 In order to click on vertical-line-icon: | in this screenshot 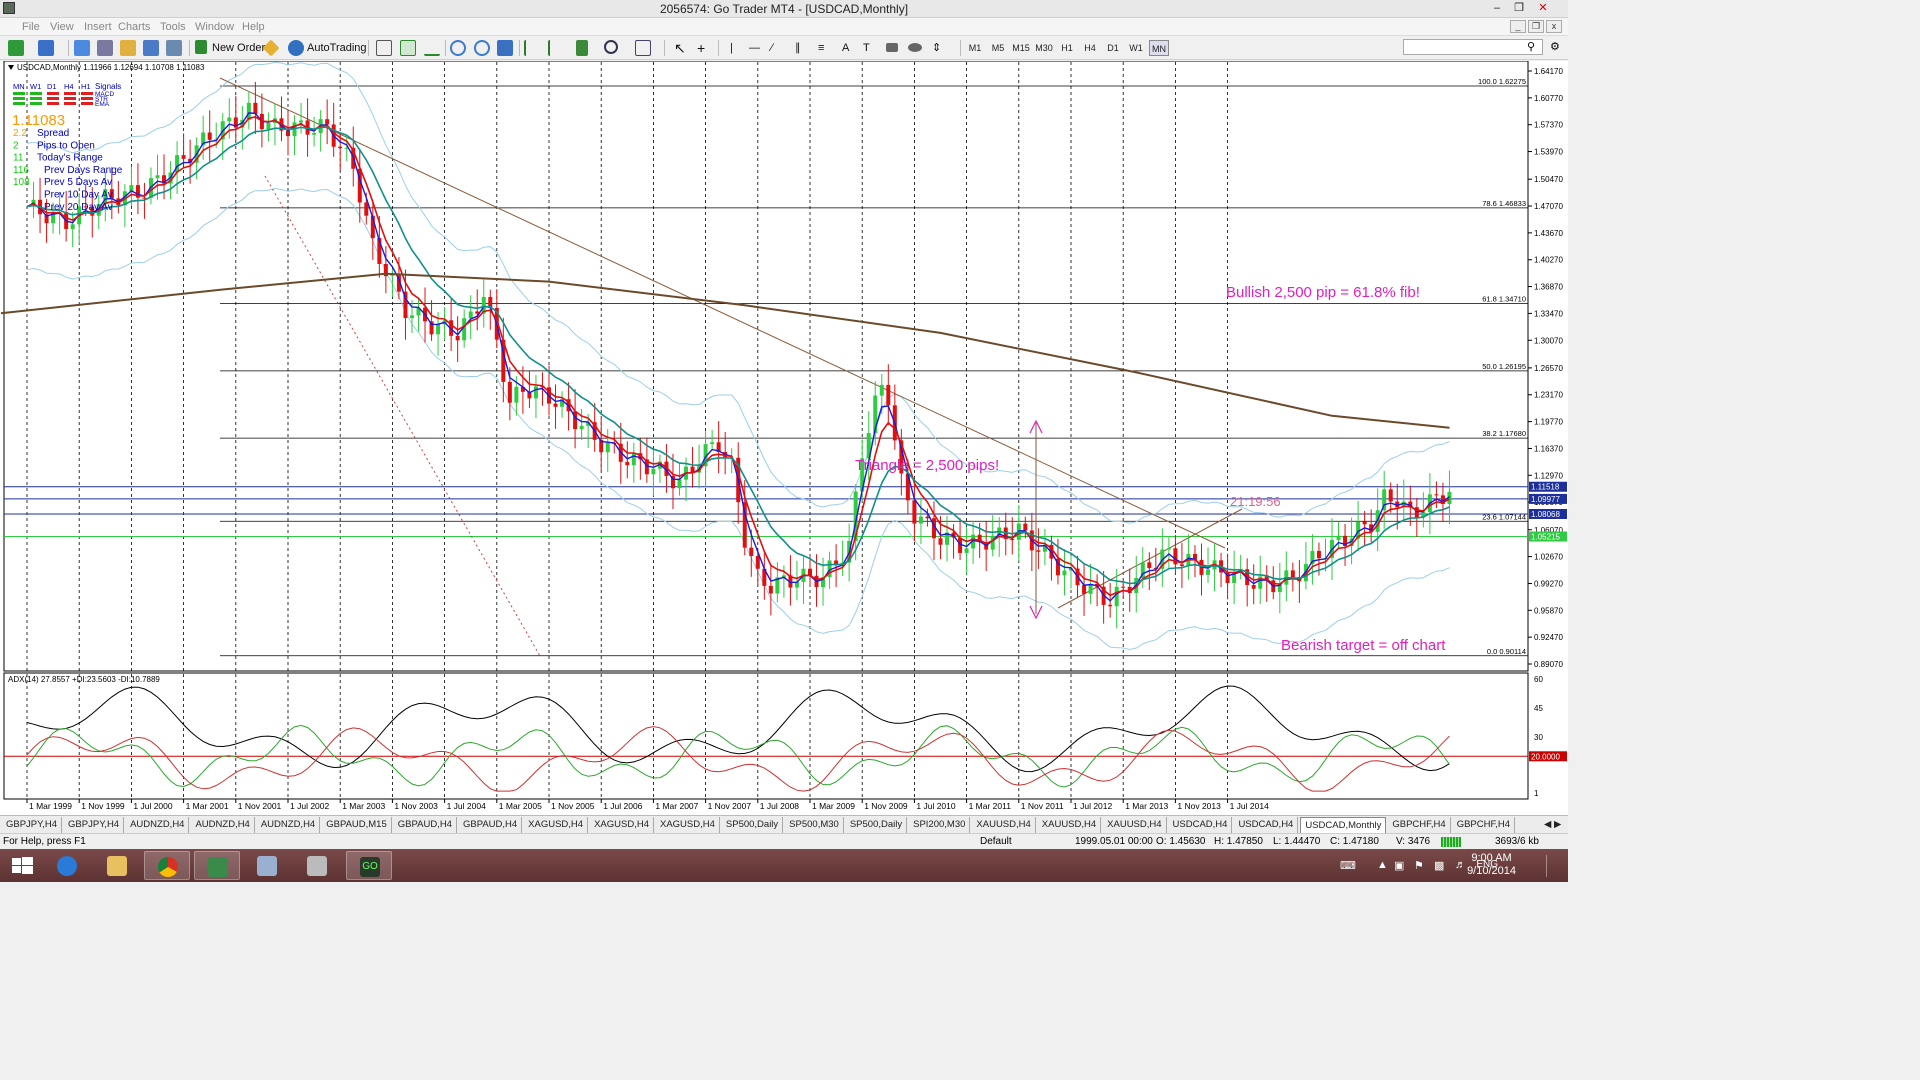, I will do `click(731, 48)`.